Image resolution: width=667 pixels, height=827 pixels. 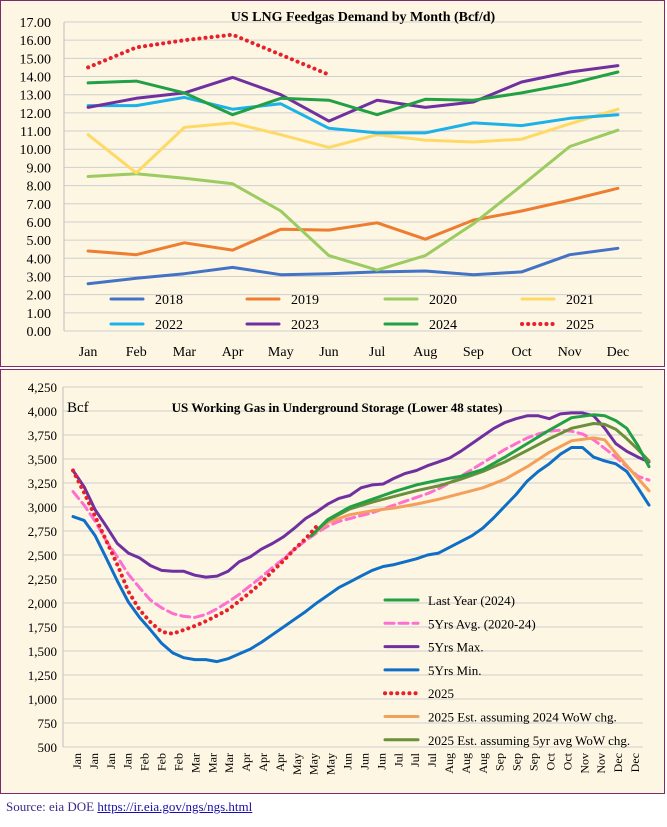 I want to click on y-tick-label: 1,500, so click(x=42, y=651).